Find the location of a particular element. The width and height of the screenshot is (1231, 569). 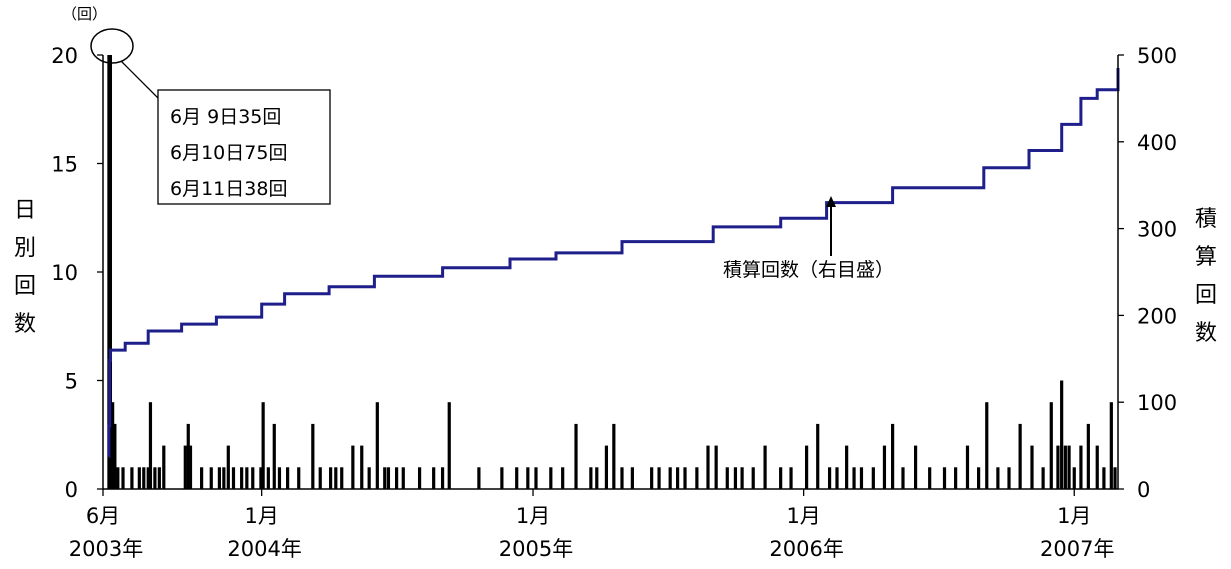

left-axis-unit: （回） is located at coordinates (84, 14).